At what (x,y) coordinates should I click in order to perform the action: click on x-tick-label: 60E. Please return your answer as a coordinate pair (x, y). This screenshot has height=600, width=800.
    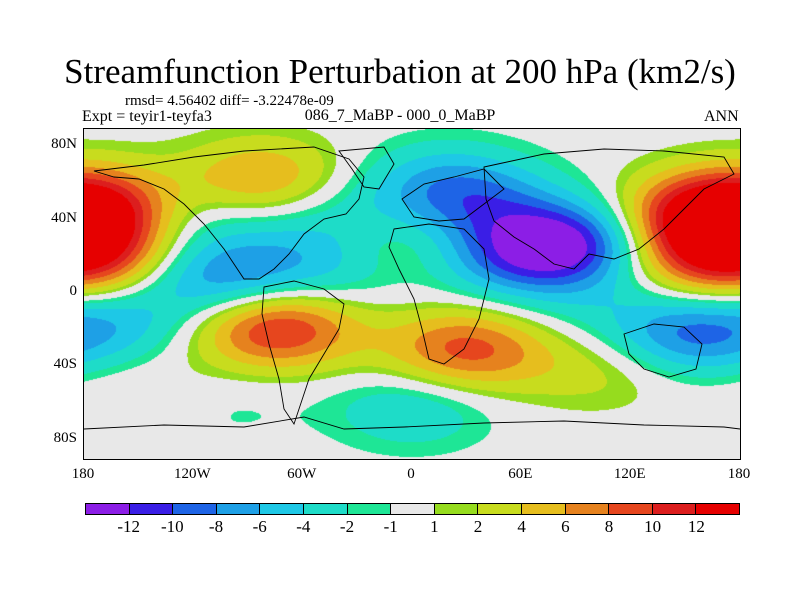
    Looking at the image, I should click on (520, 474).